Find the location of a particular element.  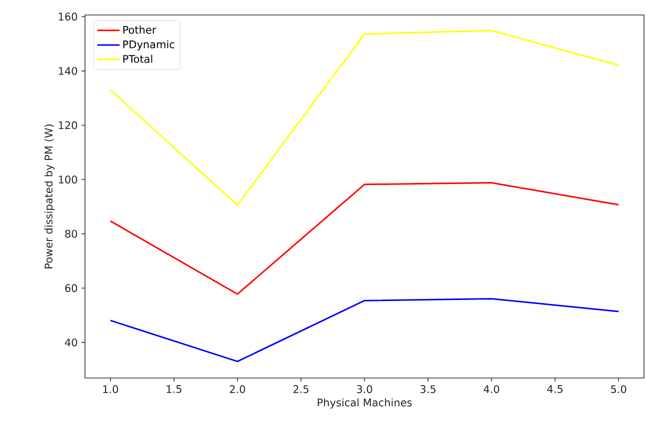

y-tick-label: 60 is located at coordinates (71, 288).